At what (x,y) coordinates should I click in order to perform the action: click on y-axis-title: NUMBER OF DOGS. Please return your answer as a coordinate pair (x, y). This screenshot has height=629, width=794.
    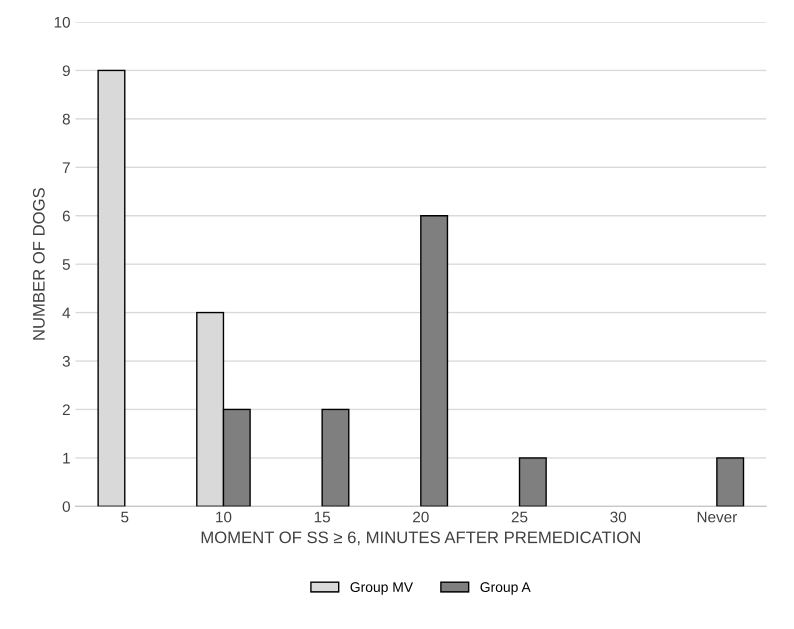
    Looking at the image, I should click on (38, 264).